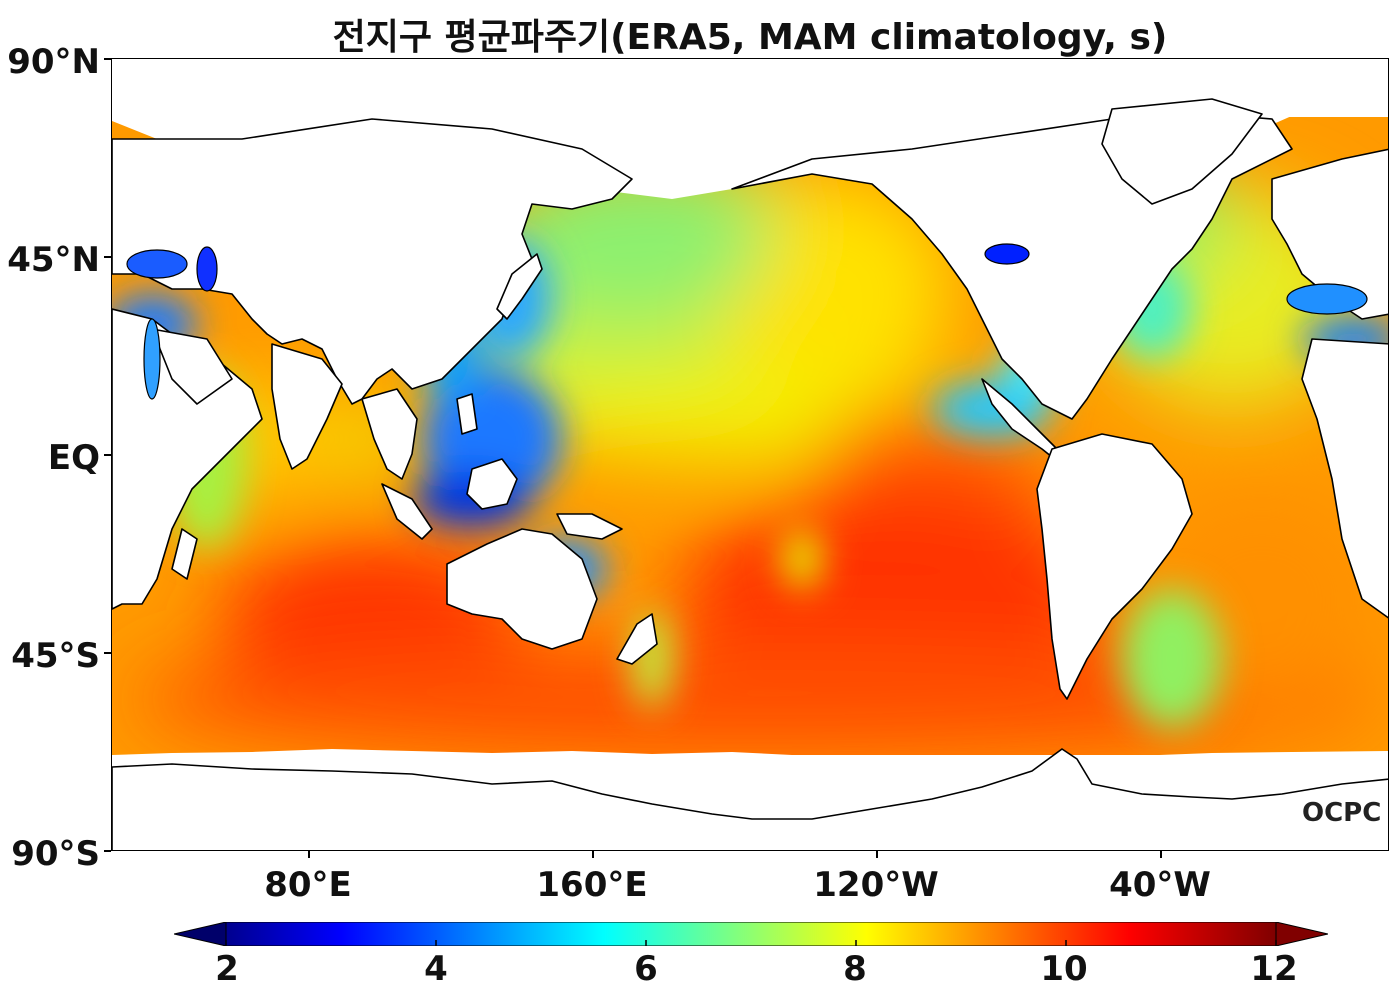  I want to click on new-guinea-island, so click(589, 526).